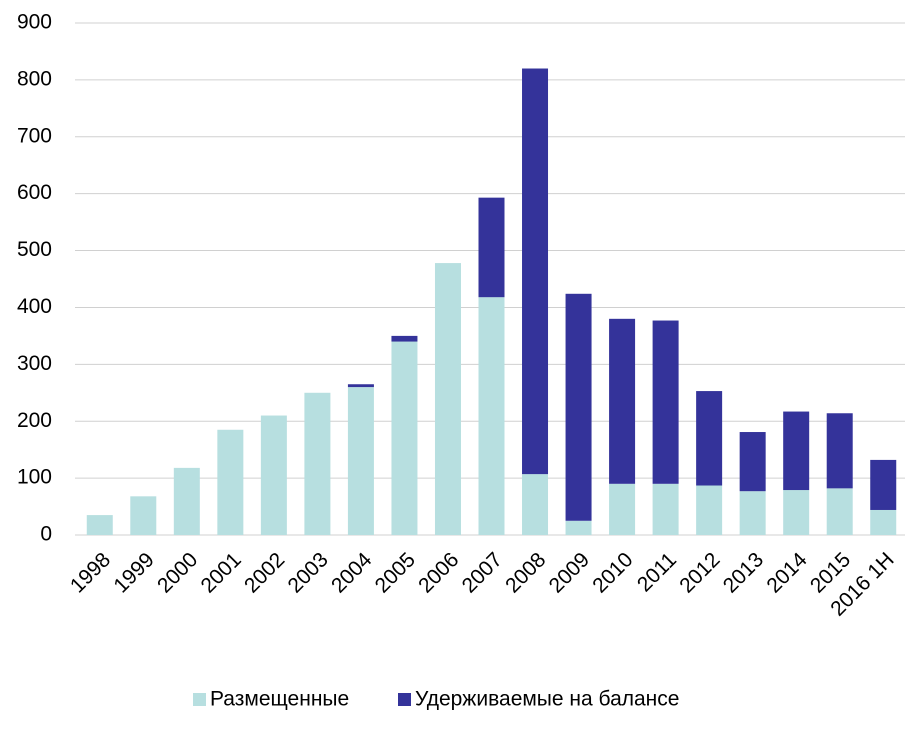  Describe the element at coordinates (34, 192) in the screenshot. I see `y-tick-label: 600` at that location.